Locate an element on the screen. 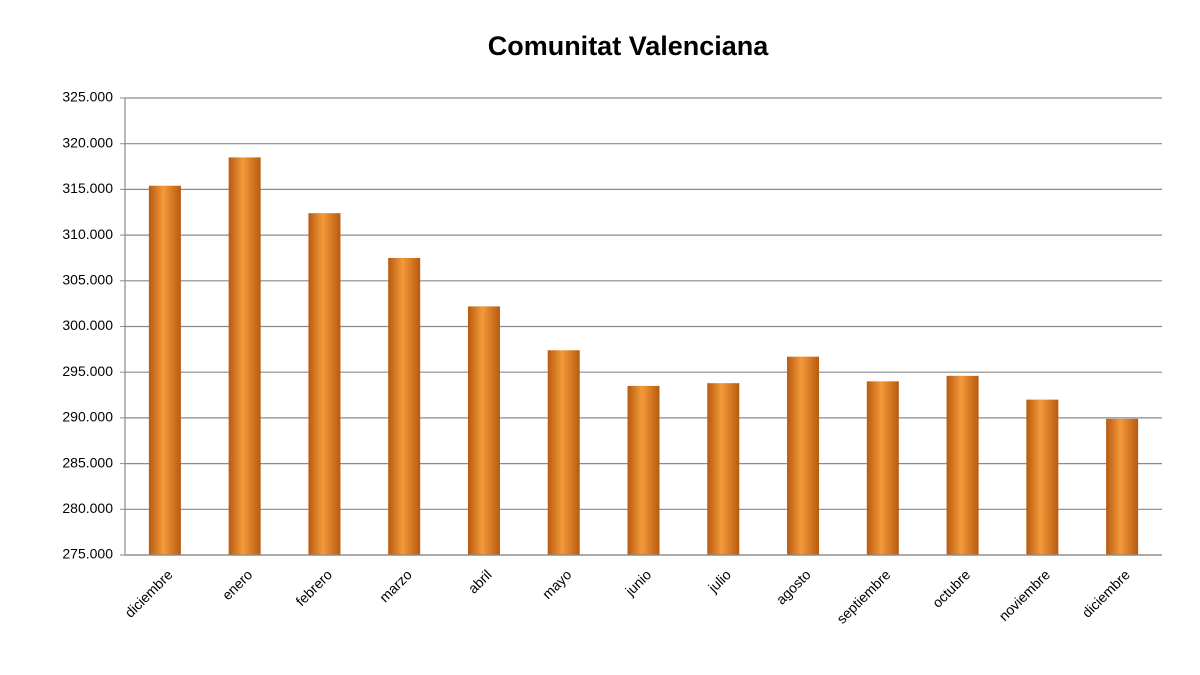  y-tick-label: 295.000 is located at coordinates (87, 371).